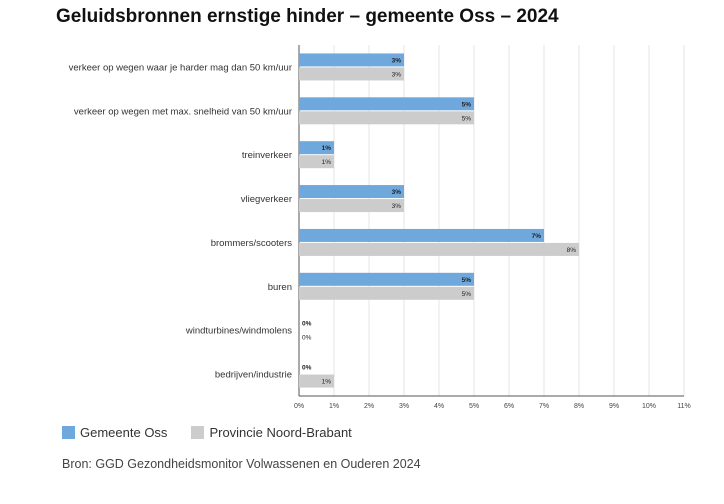  What do you see at coordinates (198, 432) in the screenshot?
I see `legend-swatch-provincie` at bounding box center [198, 432].